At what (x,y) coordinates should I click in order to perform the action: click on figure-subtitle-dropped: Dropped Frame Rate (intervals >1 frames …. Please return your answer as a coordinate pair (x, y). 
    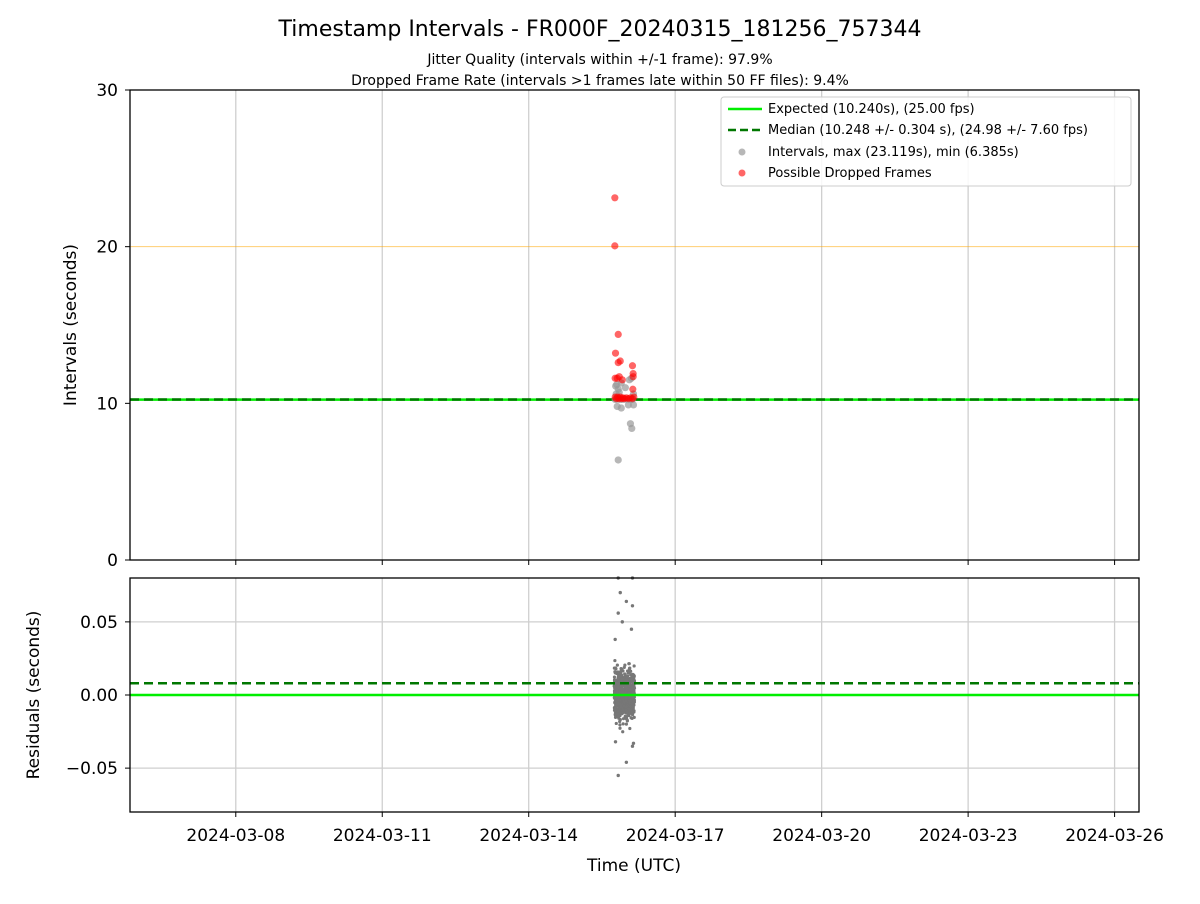
    Looking at the image, I should click on (600, 81).